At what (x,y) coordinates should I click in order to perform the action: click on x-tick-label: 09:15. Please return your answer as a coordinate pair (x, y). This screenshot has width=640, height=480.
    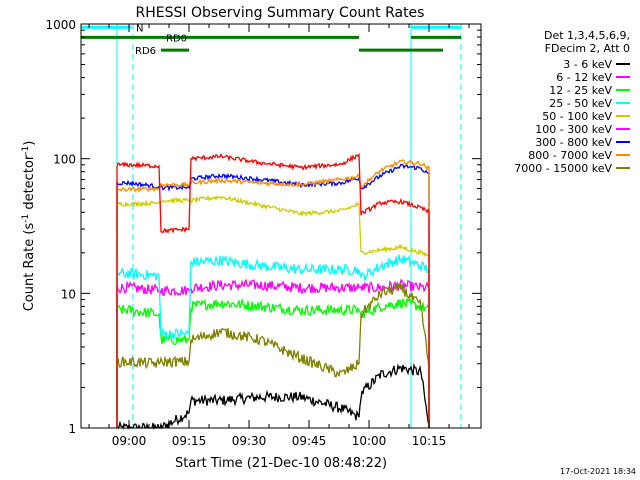
    Looking at the image, I should click on (189, 441).